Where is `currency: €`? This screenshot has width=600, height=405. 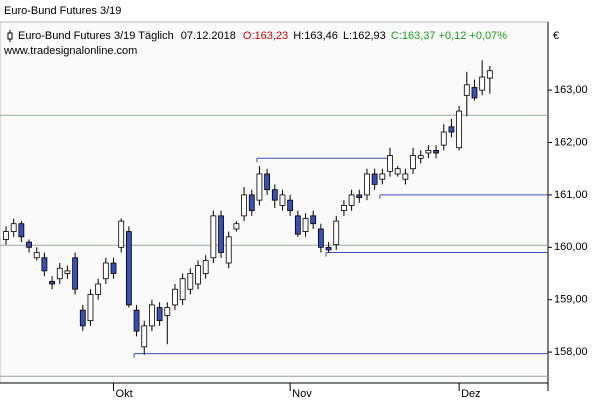 currency: € is located at coordinates (556, 36).